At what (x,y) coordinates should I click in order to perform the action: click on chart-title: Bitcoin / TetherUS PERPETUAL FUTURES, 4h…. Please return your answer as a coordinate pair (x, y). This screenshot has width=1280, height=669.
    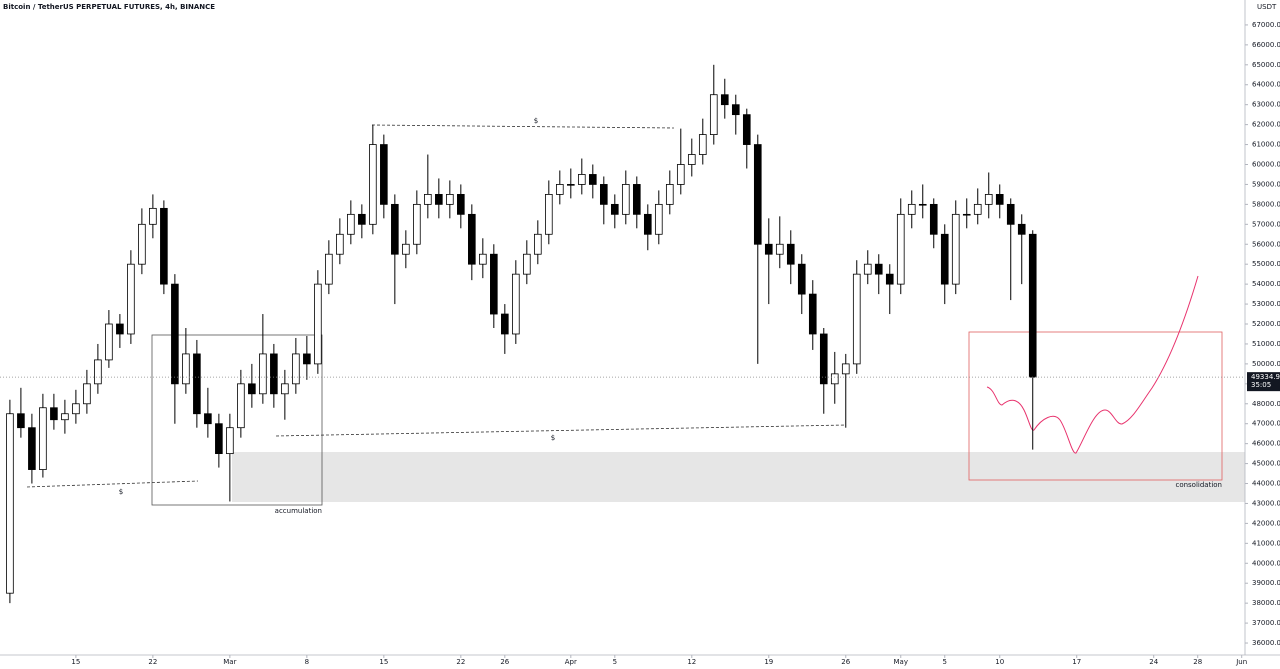
    Looking at the image, I should click on (109, 7).